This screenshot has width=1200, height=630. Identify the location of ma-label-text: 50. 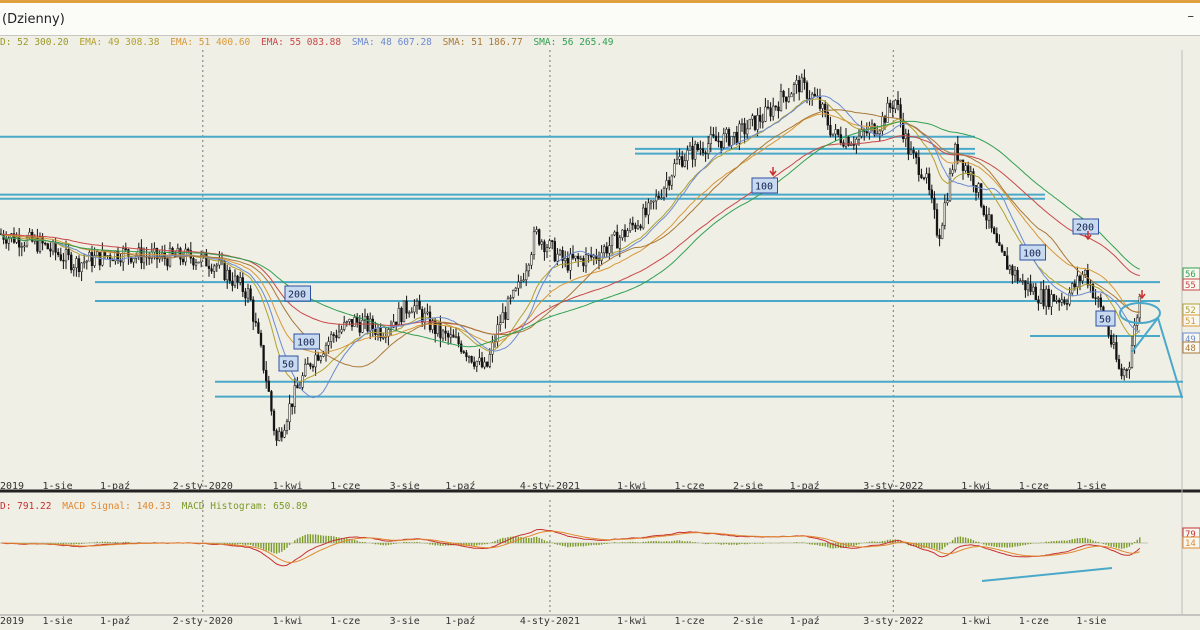
(1105, 320).